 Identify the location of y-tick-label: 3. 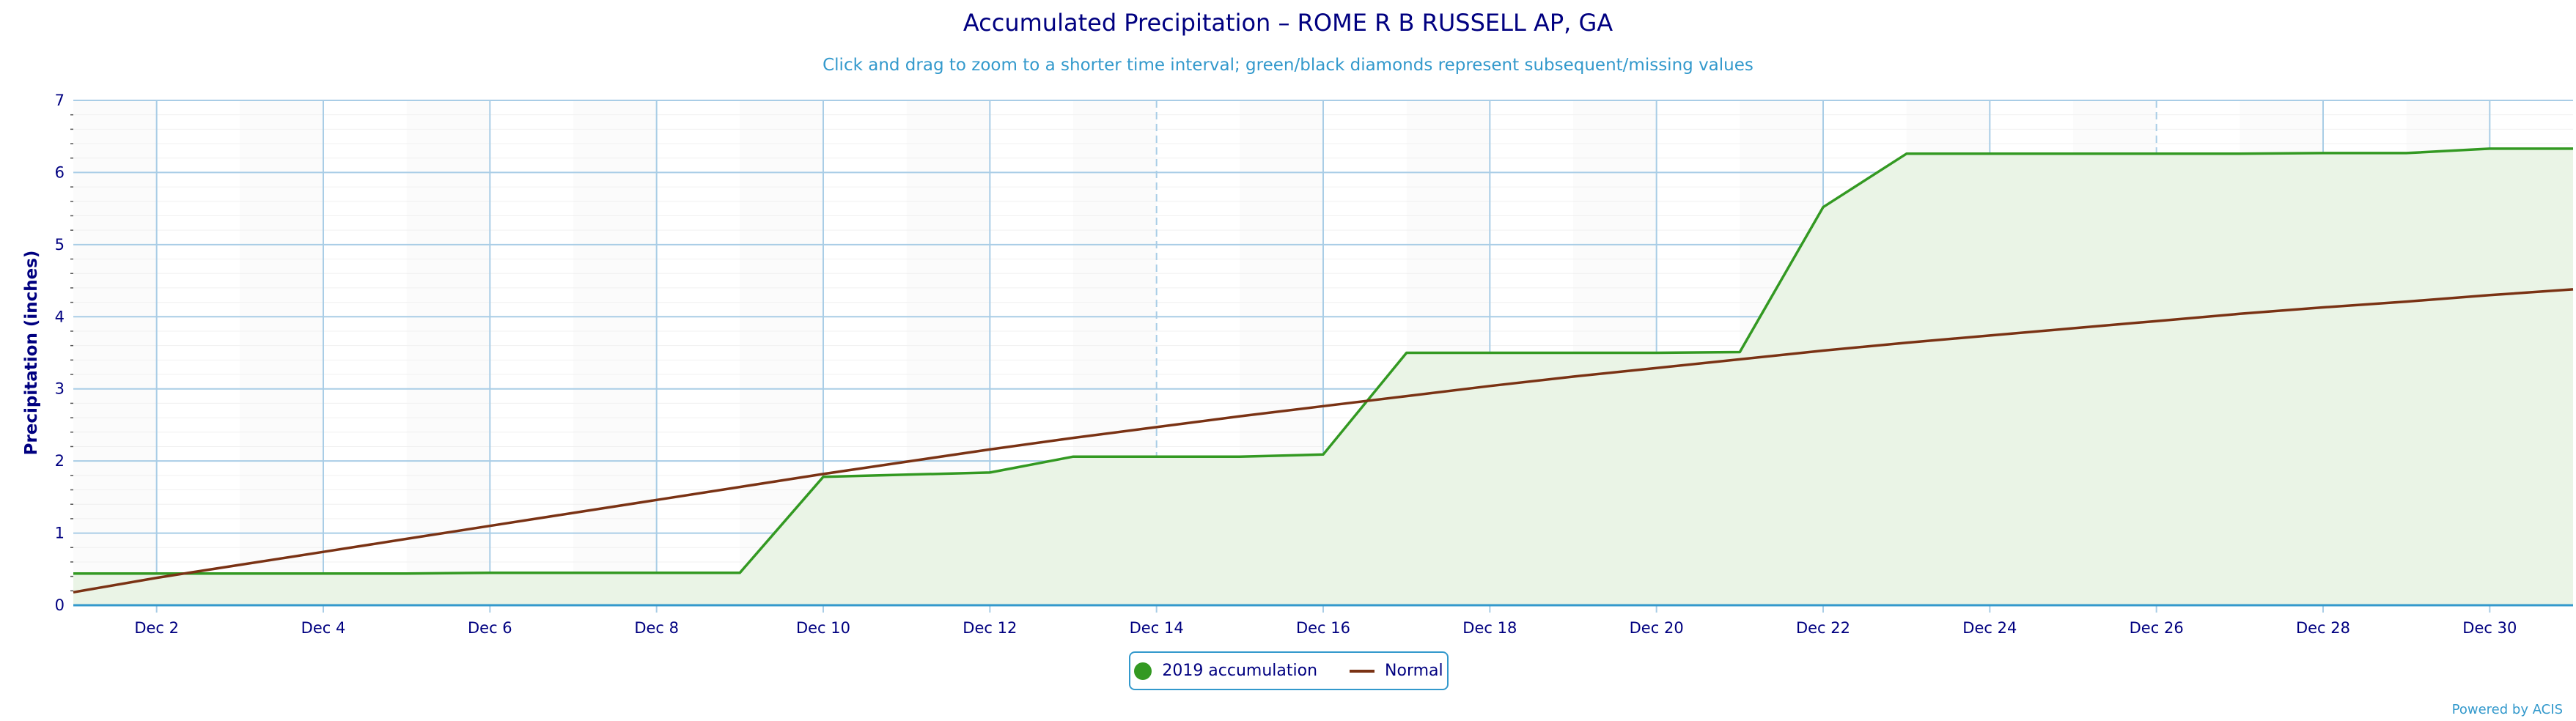
(60, 389).